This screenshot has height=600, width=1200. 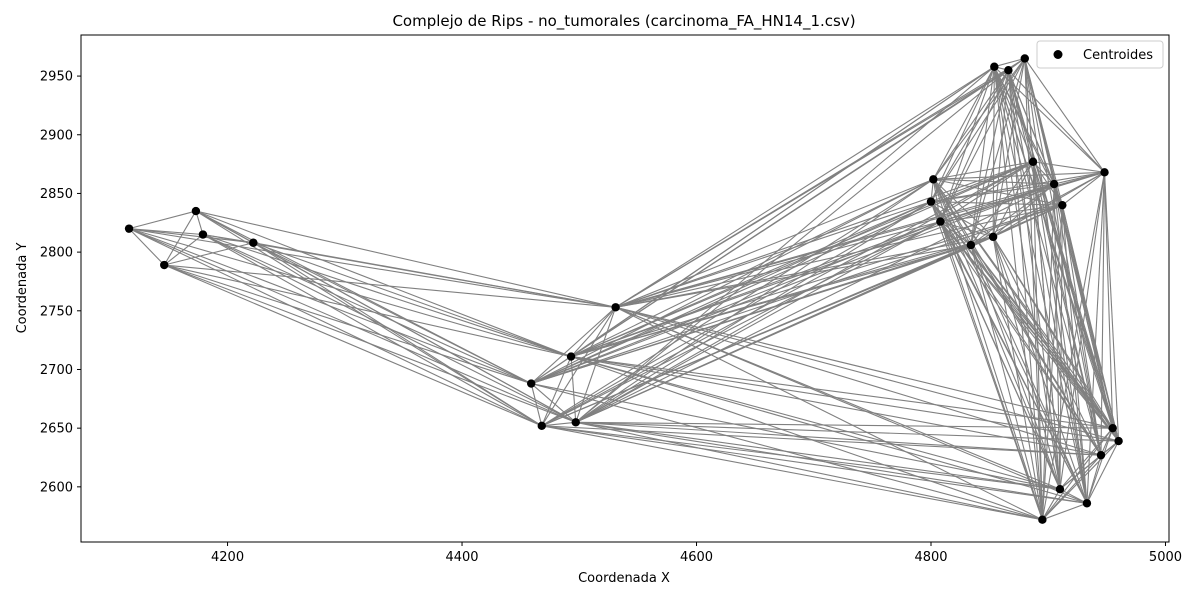 I want to click on y-tick-label: 2650, so click(x=56, y=429).